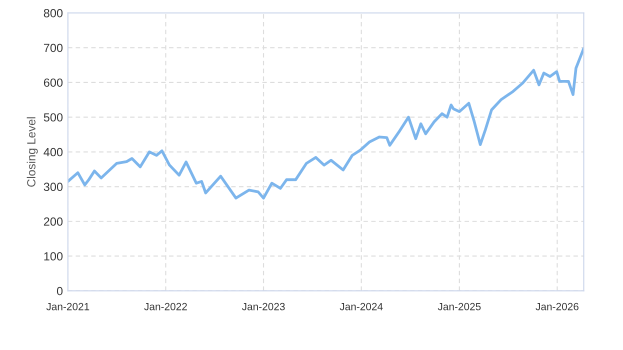 The width and height of the screenshot is (623, 350). I want to click on x-tick-label: Jan-2024, so click(361, 306).